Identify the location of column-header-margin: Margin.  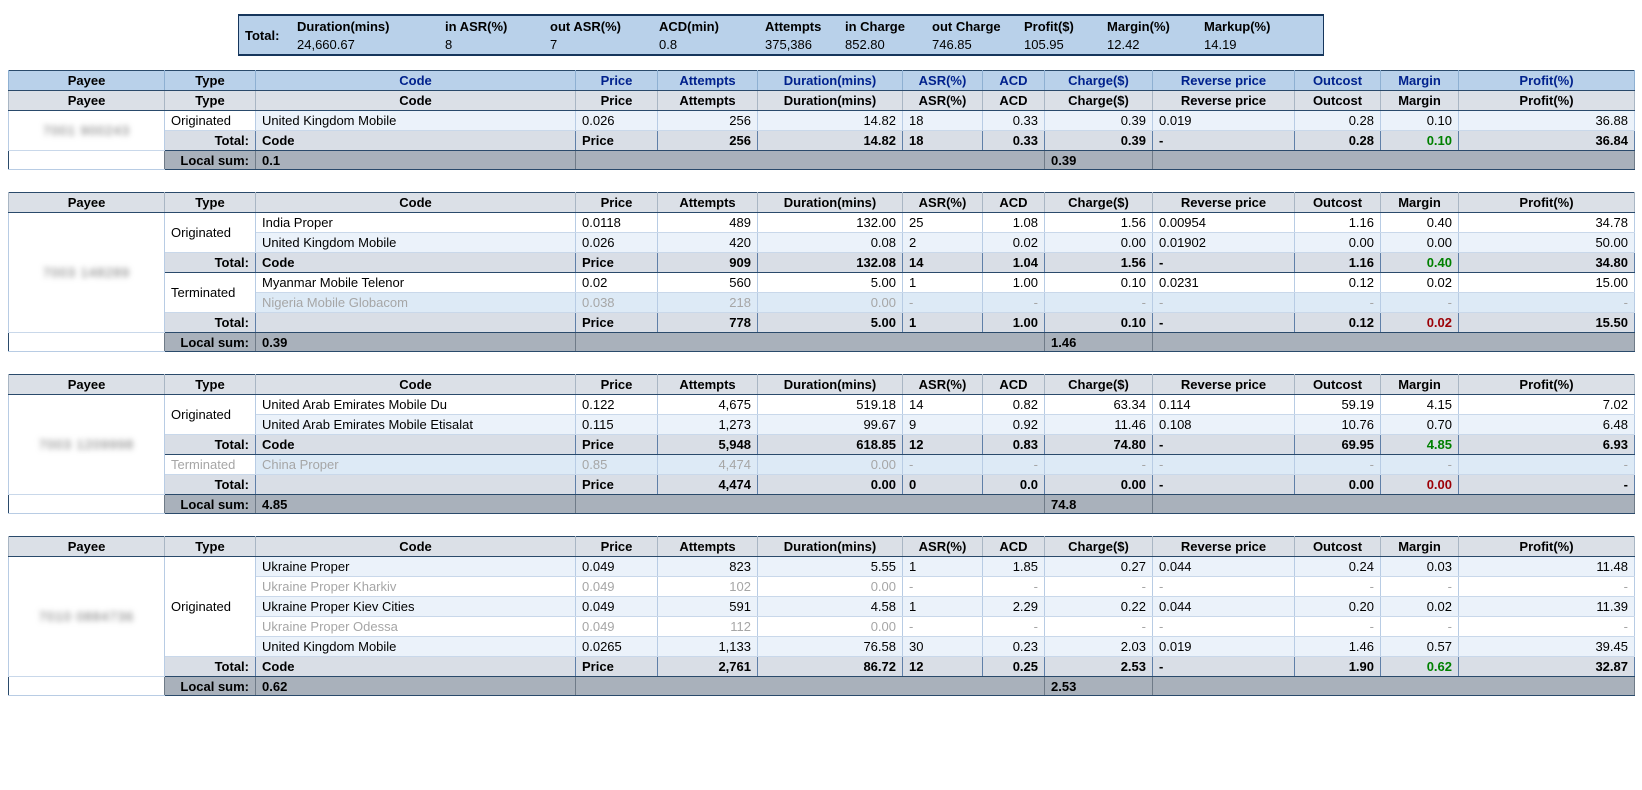
(1419, 80).